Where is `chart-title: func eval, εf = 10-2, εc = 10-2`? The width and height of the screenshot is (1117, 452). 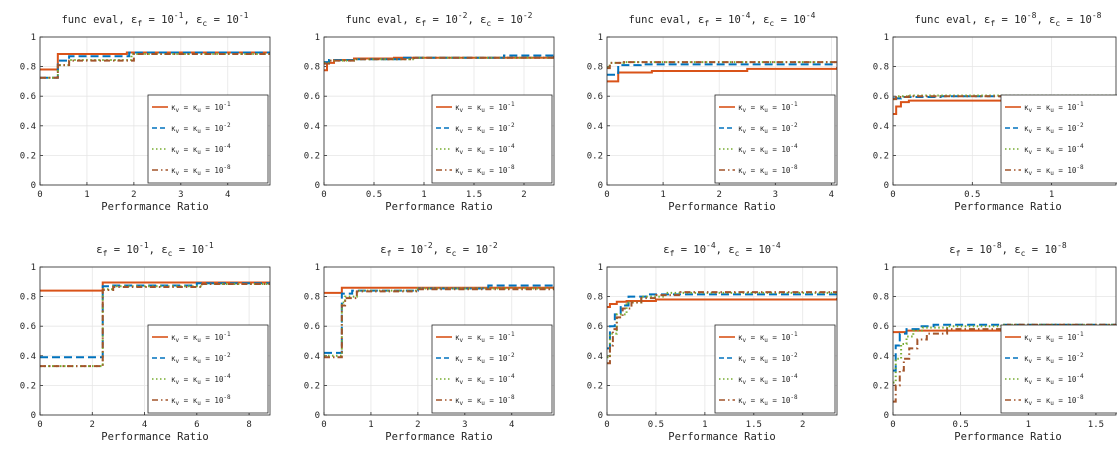 chart-title: func eval, εf = 10-2, εc = 10-2 is located at coordinates (438, 19).